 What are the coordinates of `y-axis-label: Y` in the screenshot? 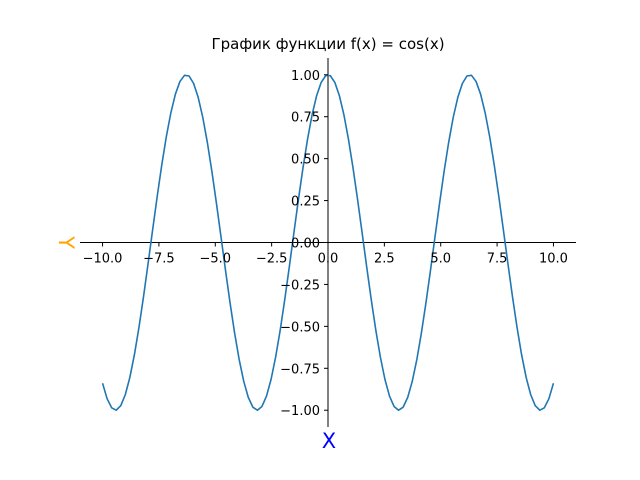 It's located at (66, 242).